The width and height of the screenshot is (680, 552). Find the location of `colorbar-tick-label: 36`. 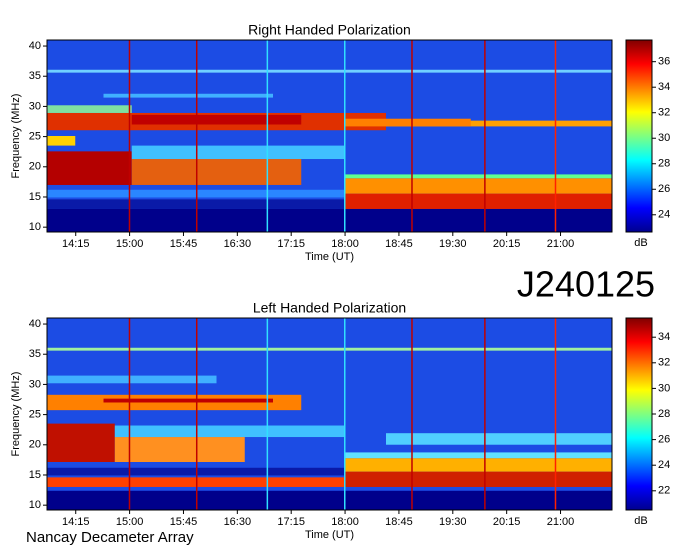

colorbar-tick-label: 36 is located at coordinates (664, 62).